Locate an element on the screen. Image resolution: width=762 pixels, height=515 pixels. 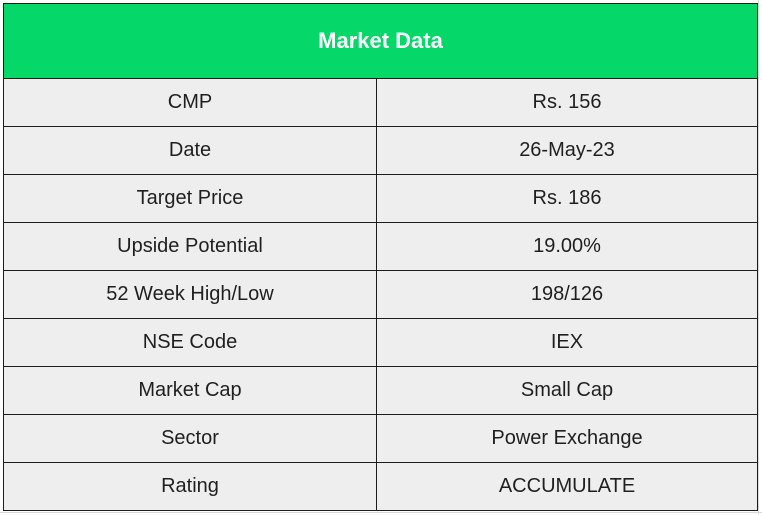
table-row: Sector Power Exchange is located at coordinates (380, 438).